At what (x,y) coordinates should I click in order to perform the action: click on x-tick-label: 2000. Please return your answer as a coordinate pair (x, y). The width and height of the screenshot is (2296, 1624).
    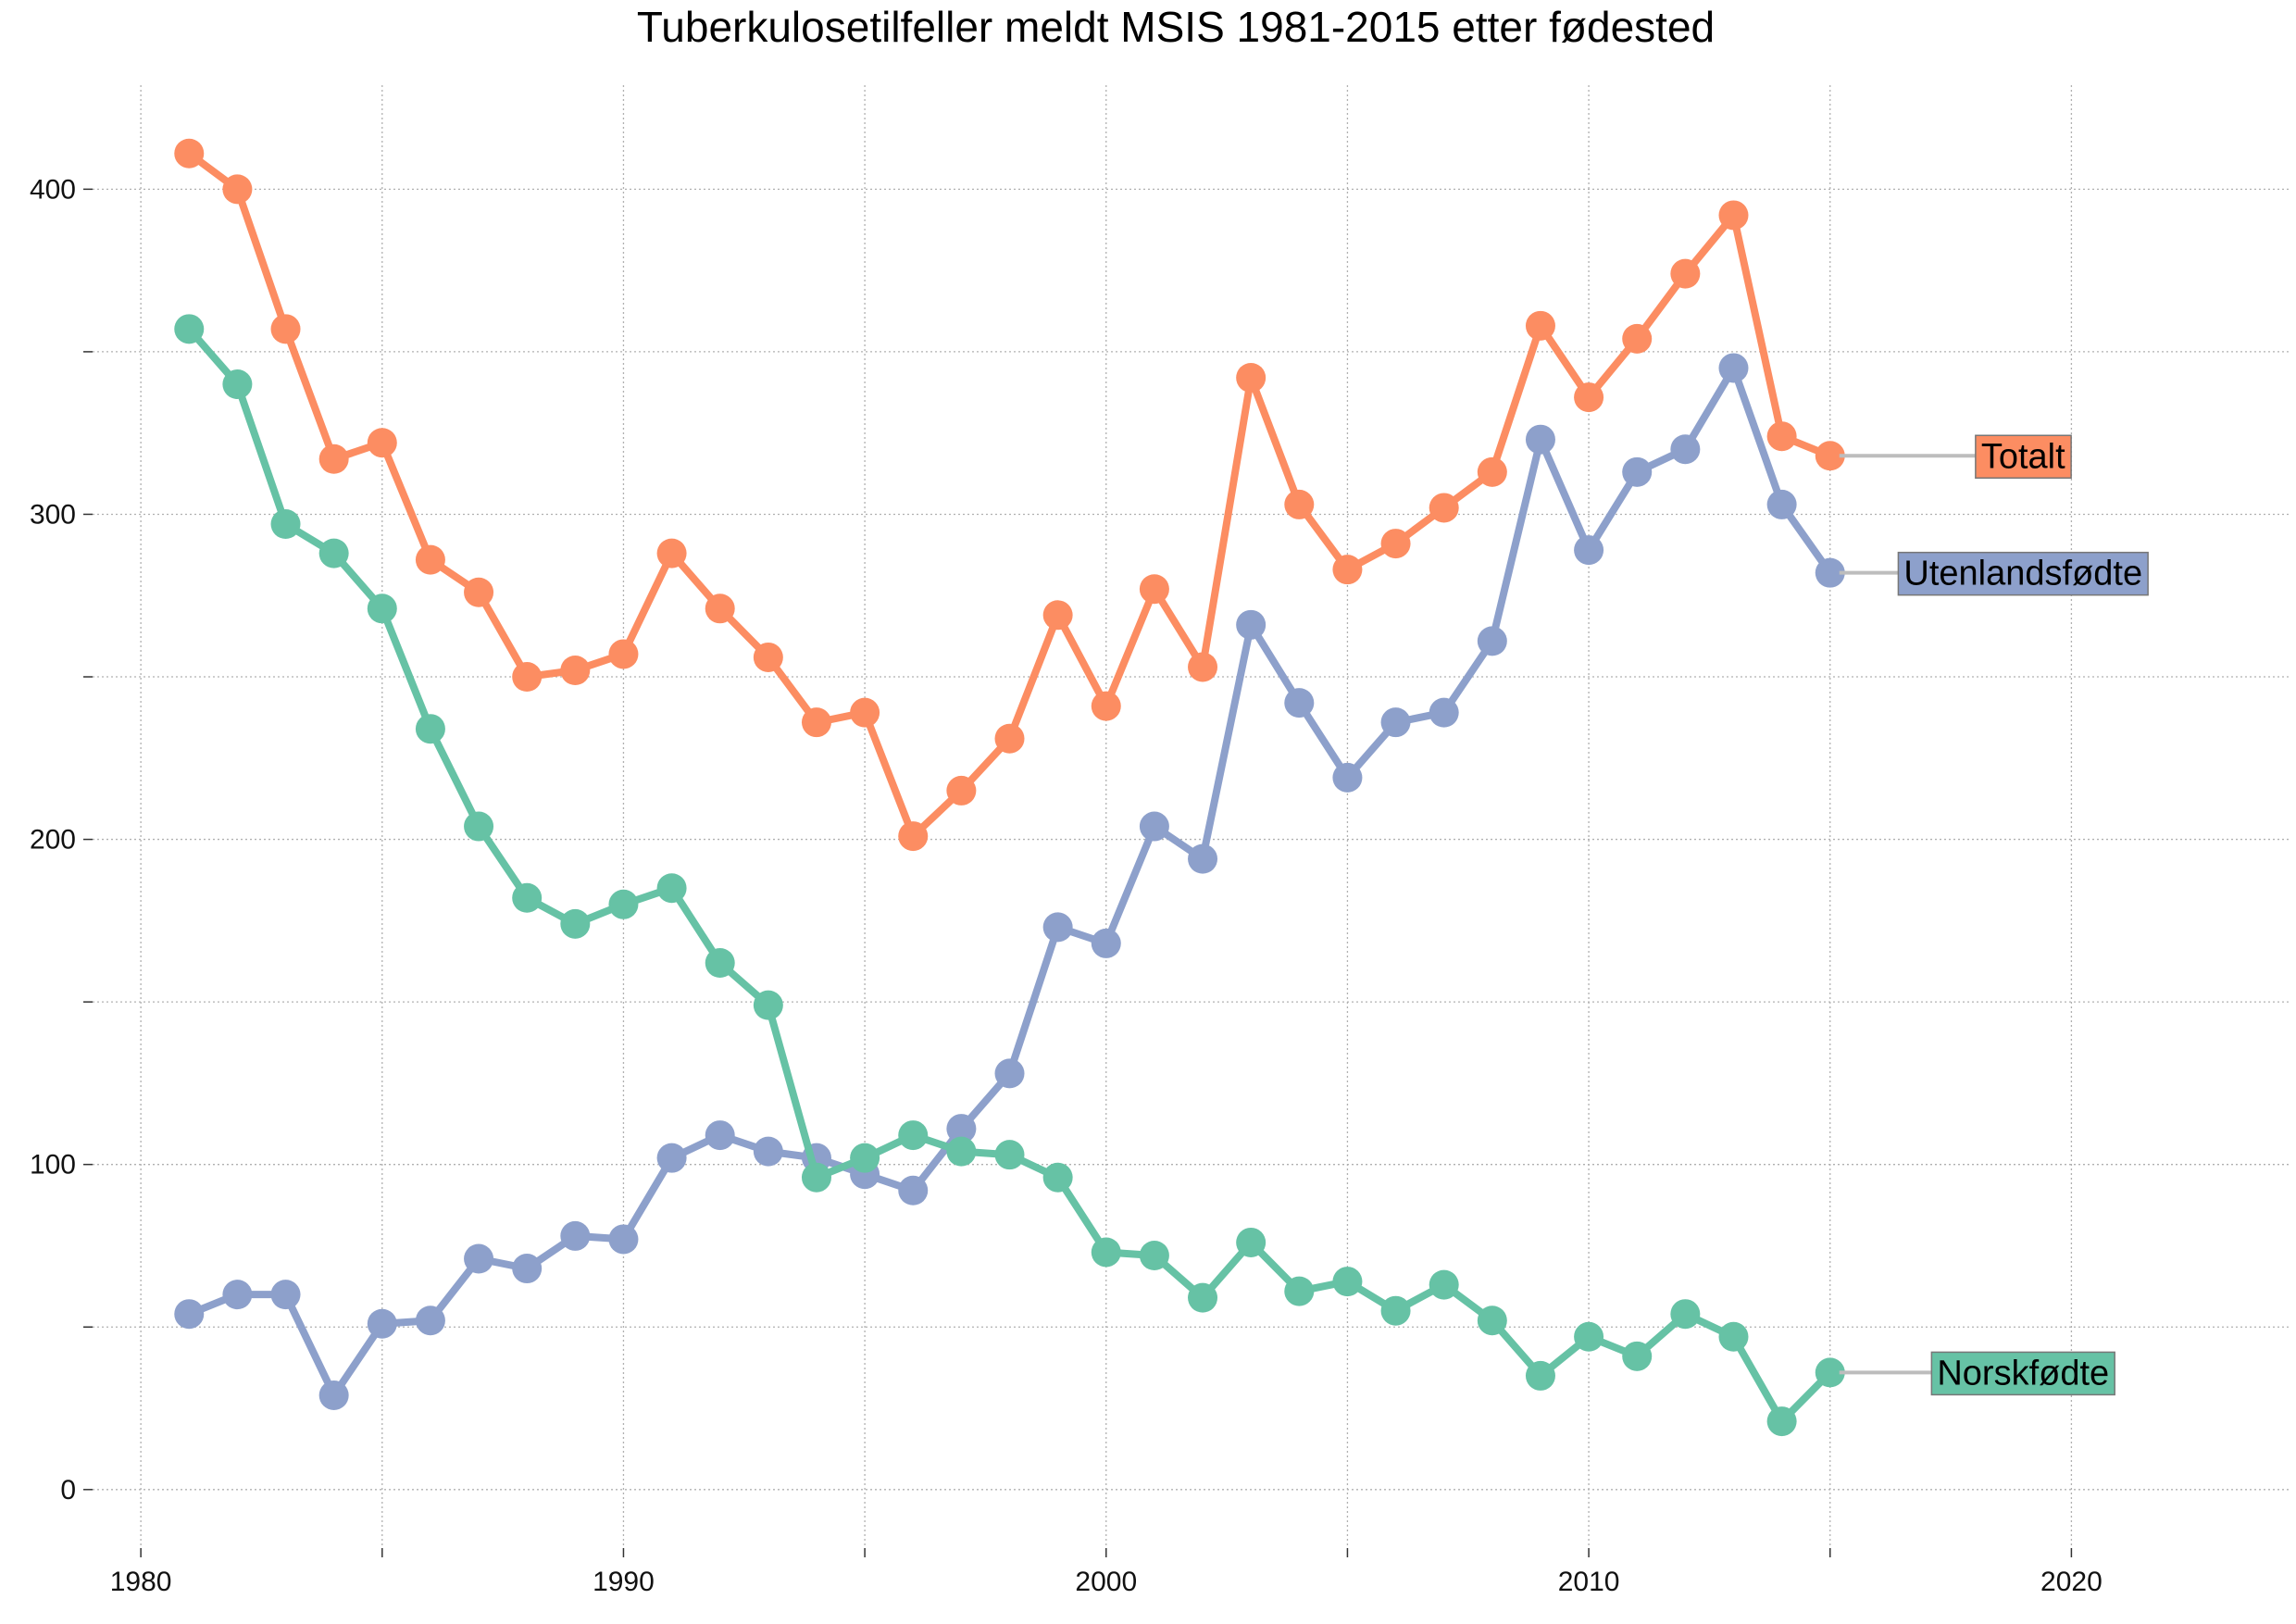
    Looking at the image, I should click on (1106, 1582).